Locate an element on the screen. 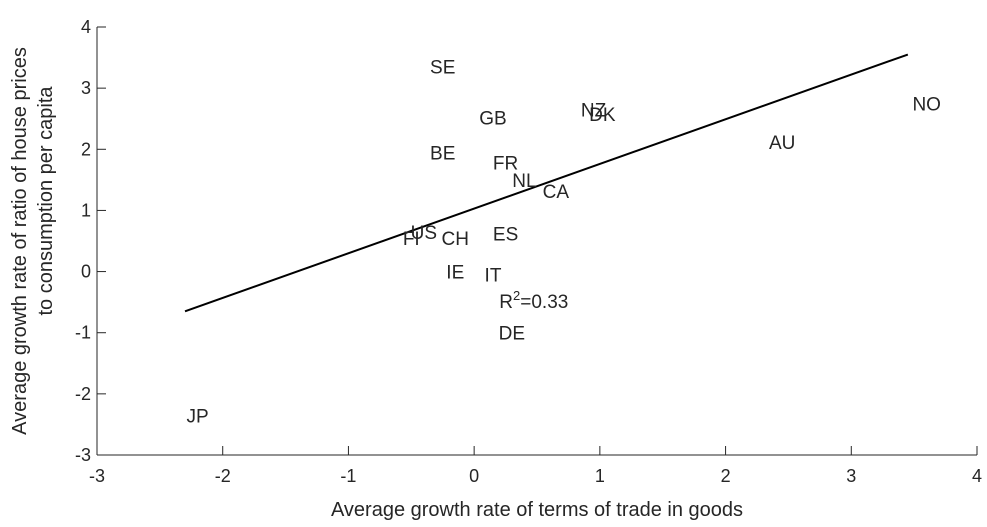 The width and height of the screenshot is (987, 527). point-label: US is located at coordinates (424, 233).